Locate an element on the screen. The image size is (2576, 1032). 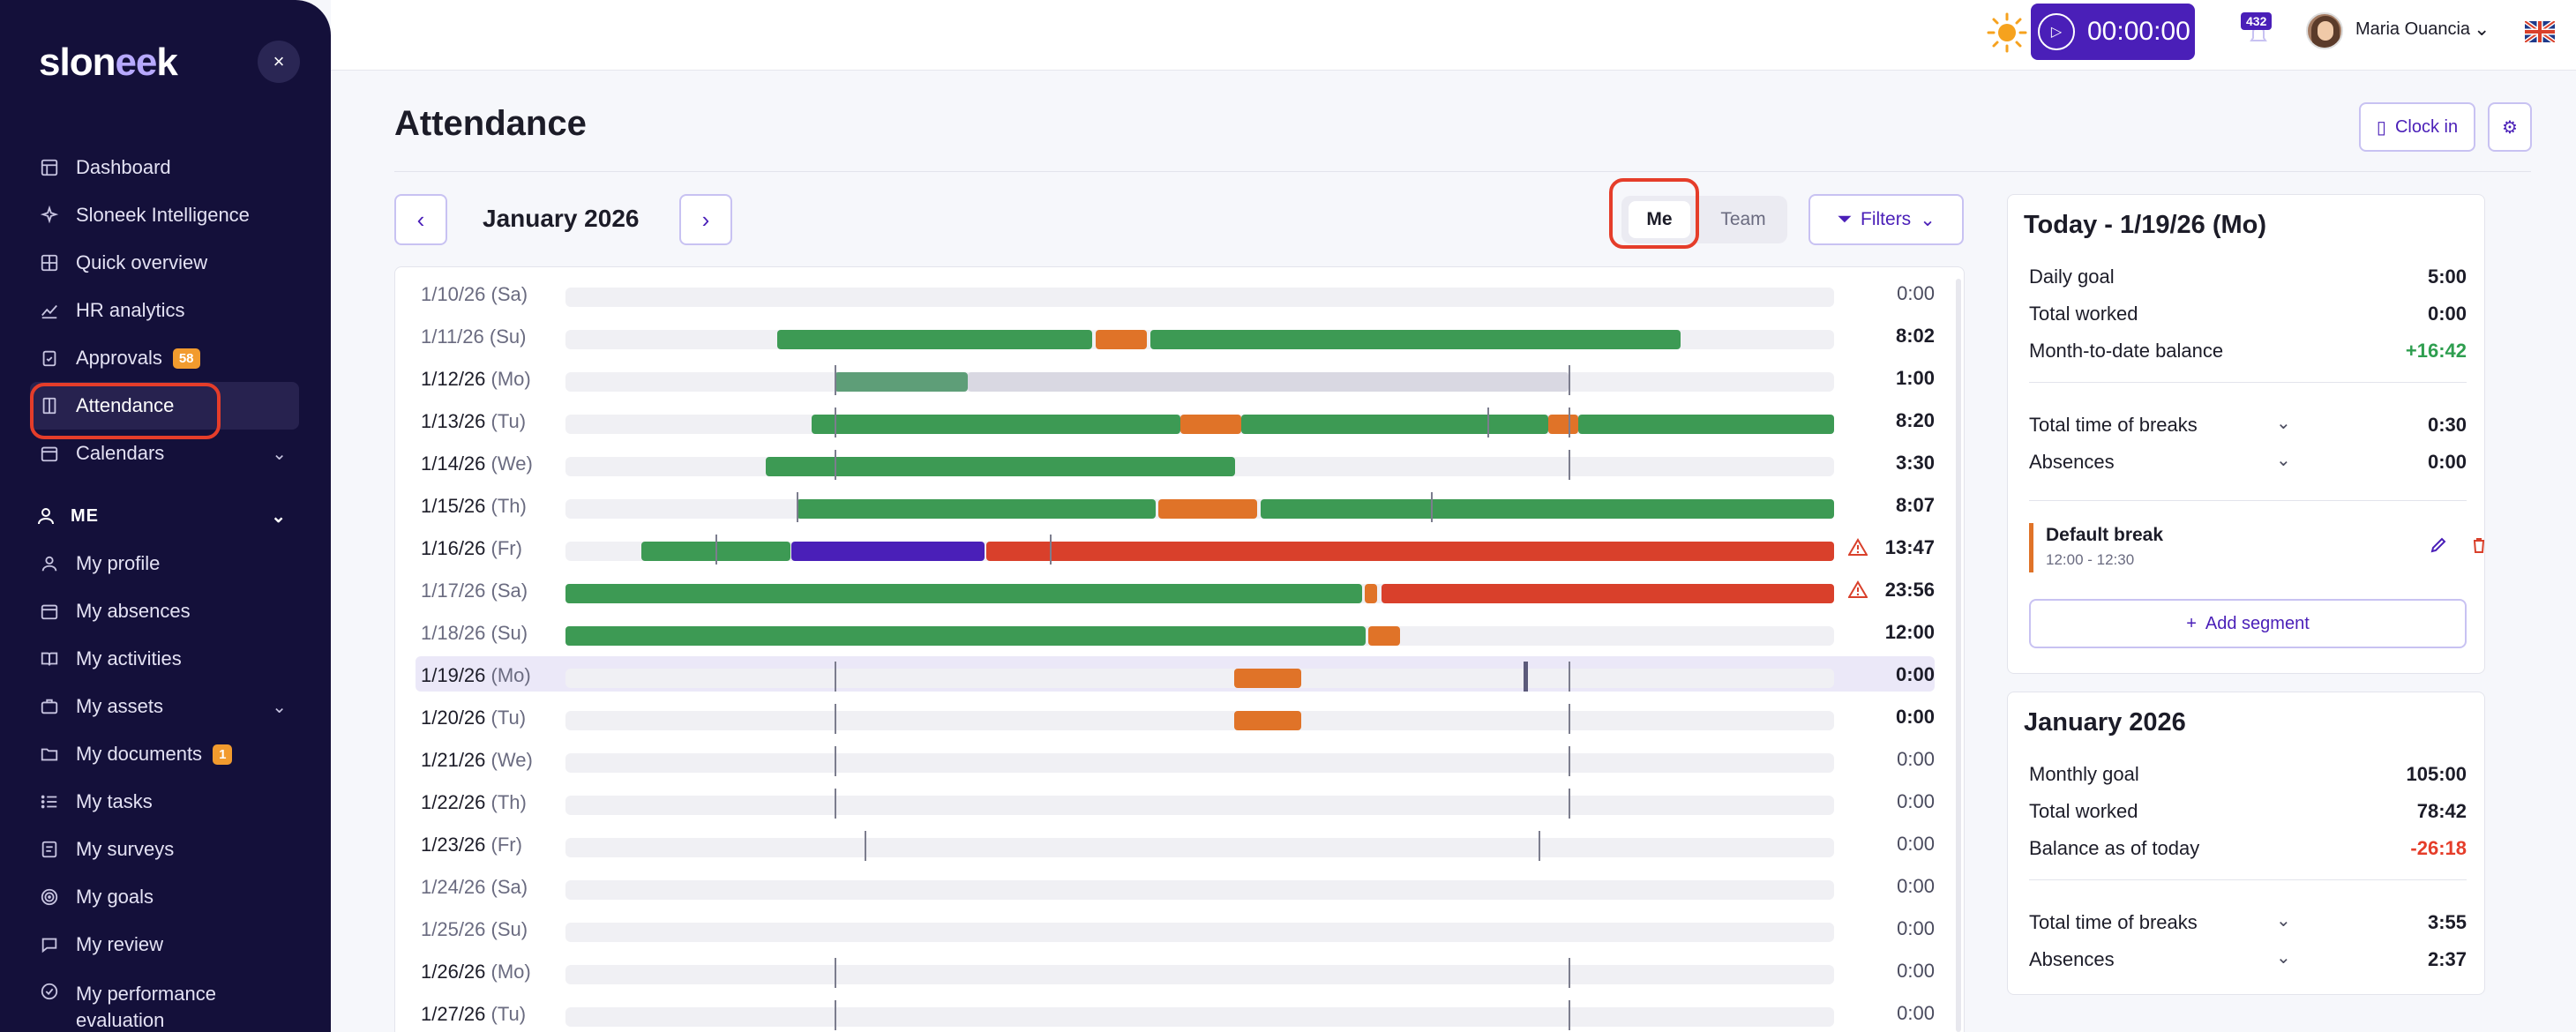
uk-flag-icon is located at coordinates (2540, 31).